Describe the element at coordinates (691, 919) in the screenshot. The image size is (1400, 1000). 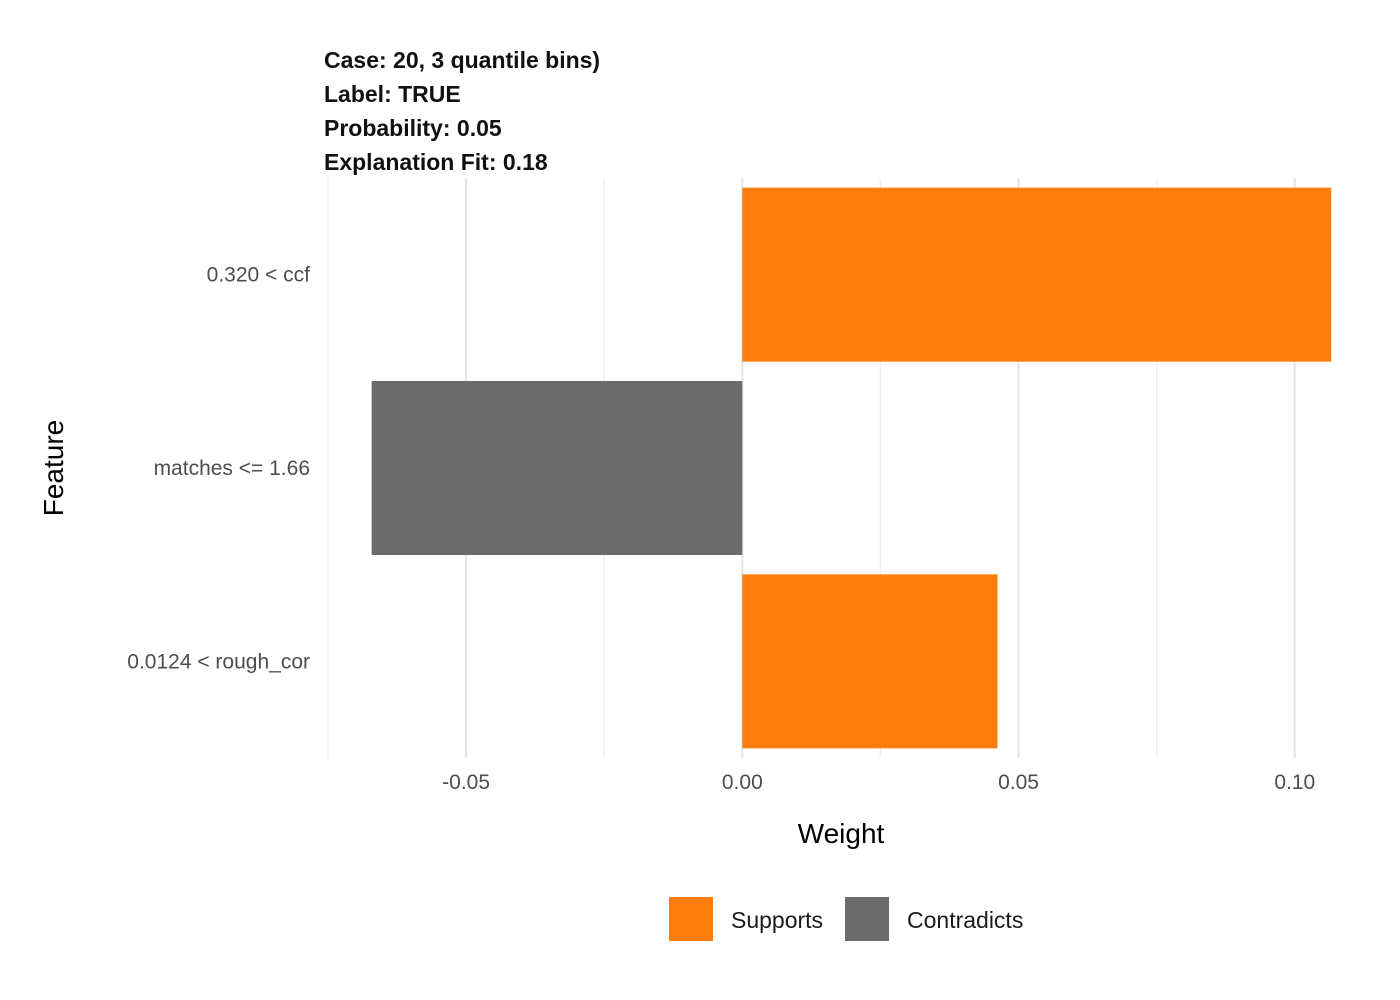
I see `legend-key-supports` at that location.